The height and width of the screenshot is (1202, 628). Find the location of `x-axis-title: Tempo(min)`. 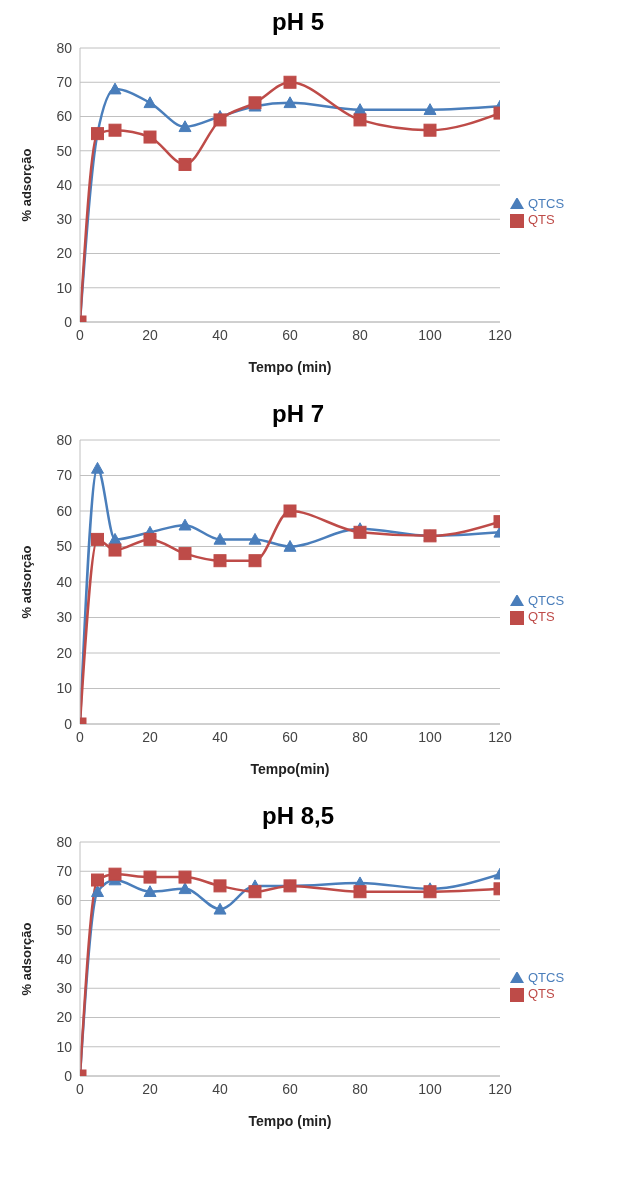

x-axis-title: Tempo(min) is located at coordinates (290, 769).